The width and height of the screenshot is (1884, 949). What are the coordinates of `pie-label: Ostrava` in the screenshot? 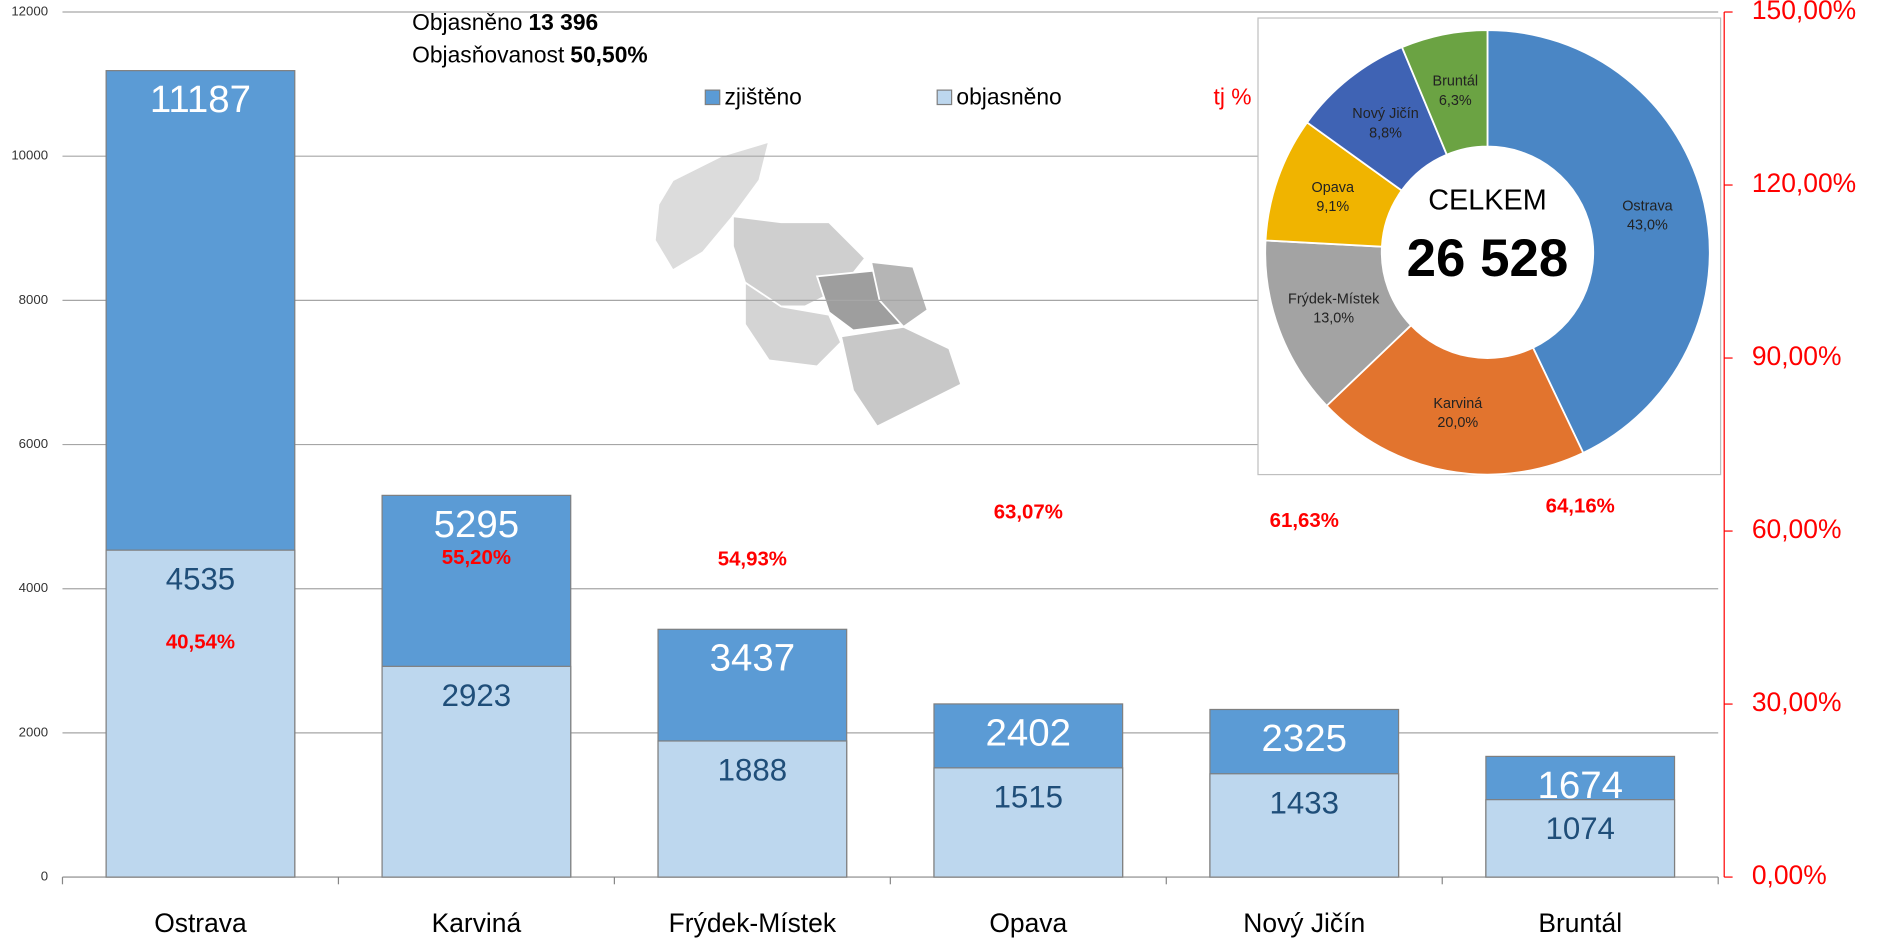 It's located at (1647, 206).